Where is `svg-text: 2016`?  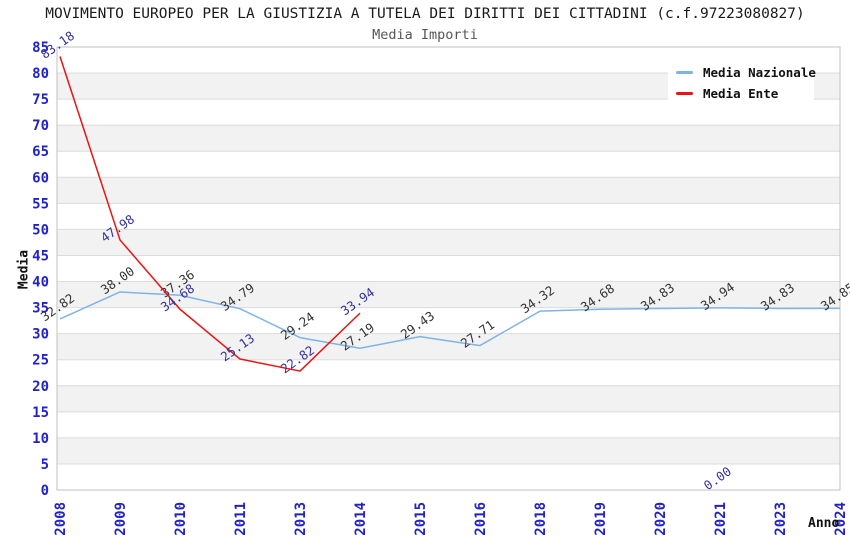
svg-text: 2016 is located at coordinates (481, 519).